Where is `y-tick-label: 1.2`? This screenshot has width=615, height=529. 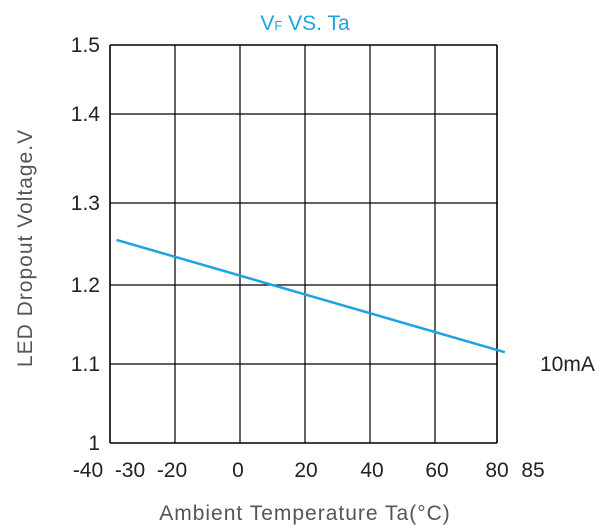 y-tick-label: 1.2 is located at coordinates (85, 285).